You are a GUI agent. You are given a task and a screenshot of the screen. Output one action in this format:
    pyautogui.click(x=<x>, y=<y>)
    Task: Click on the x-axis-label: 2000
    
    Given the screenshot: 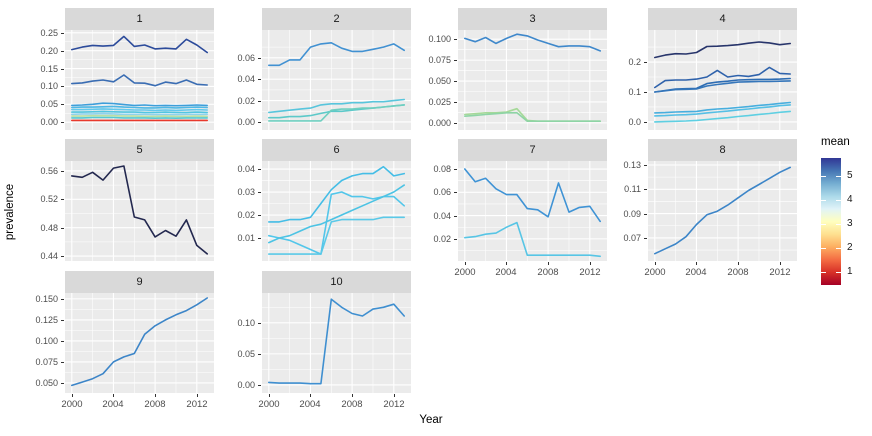 What is the action you would take?
    pyautogui.click(x=655, y=272)
    